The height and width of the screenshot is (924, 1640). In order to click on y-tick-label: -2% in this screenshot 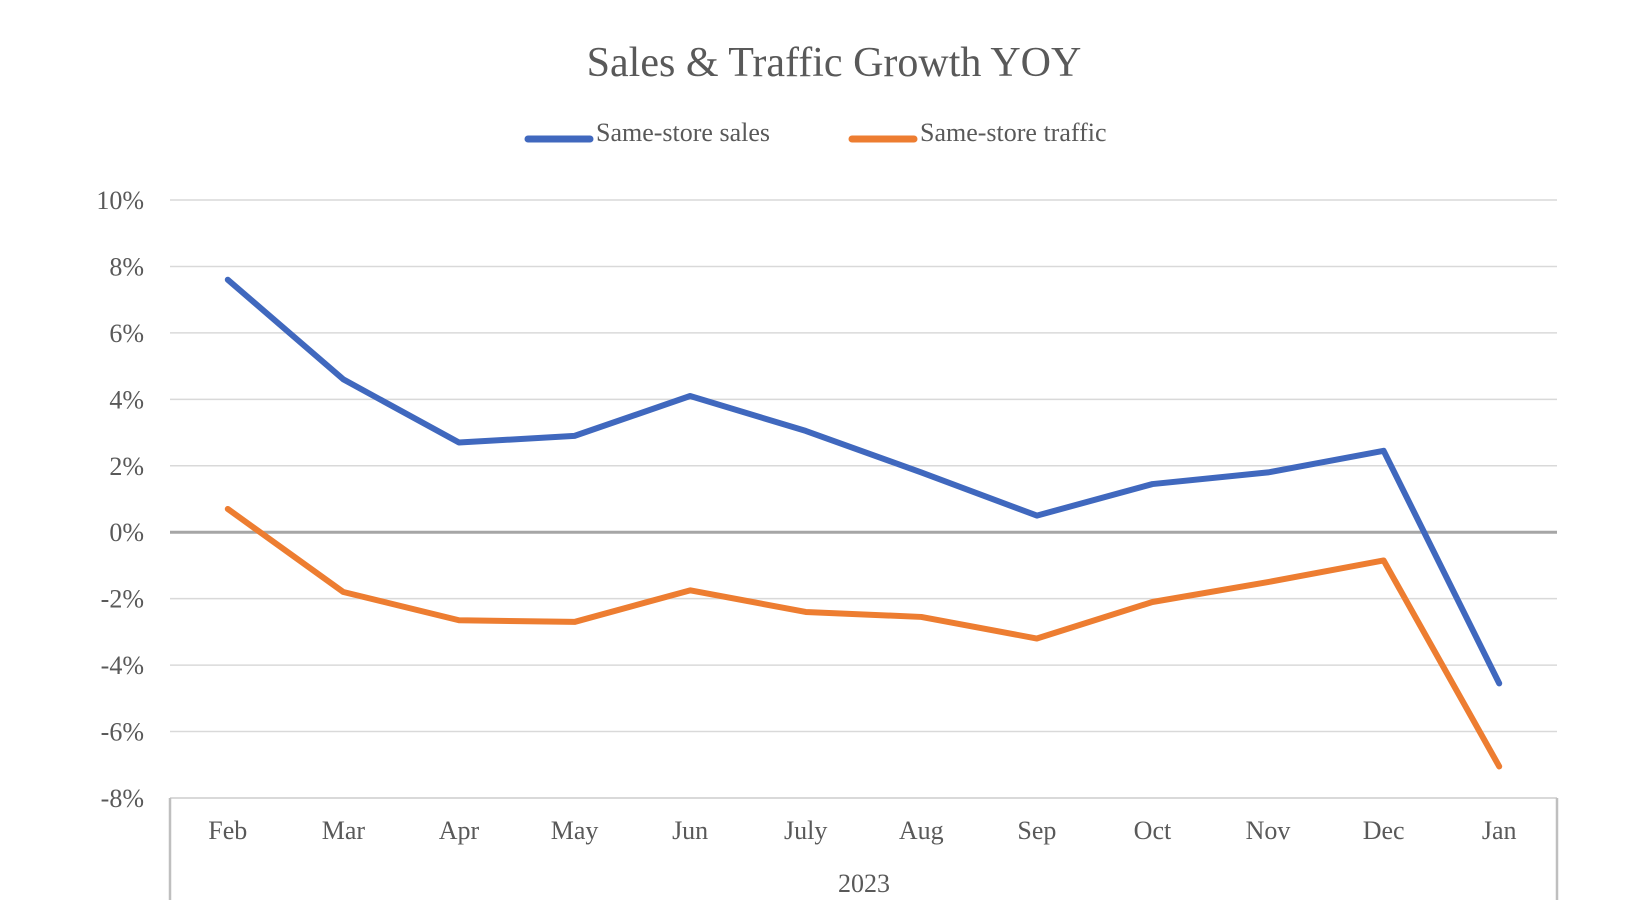, I will do `click(122, 599)`.